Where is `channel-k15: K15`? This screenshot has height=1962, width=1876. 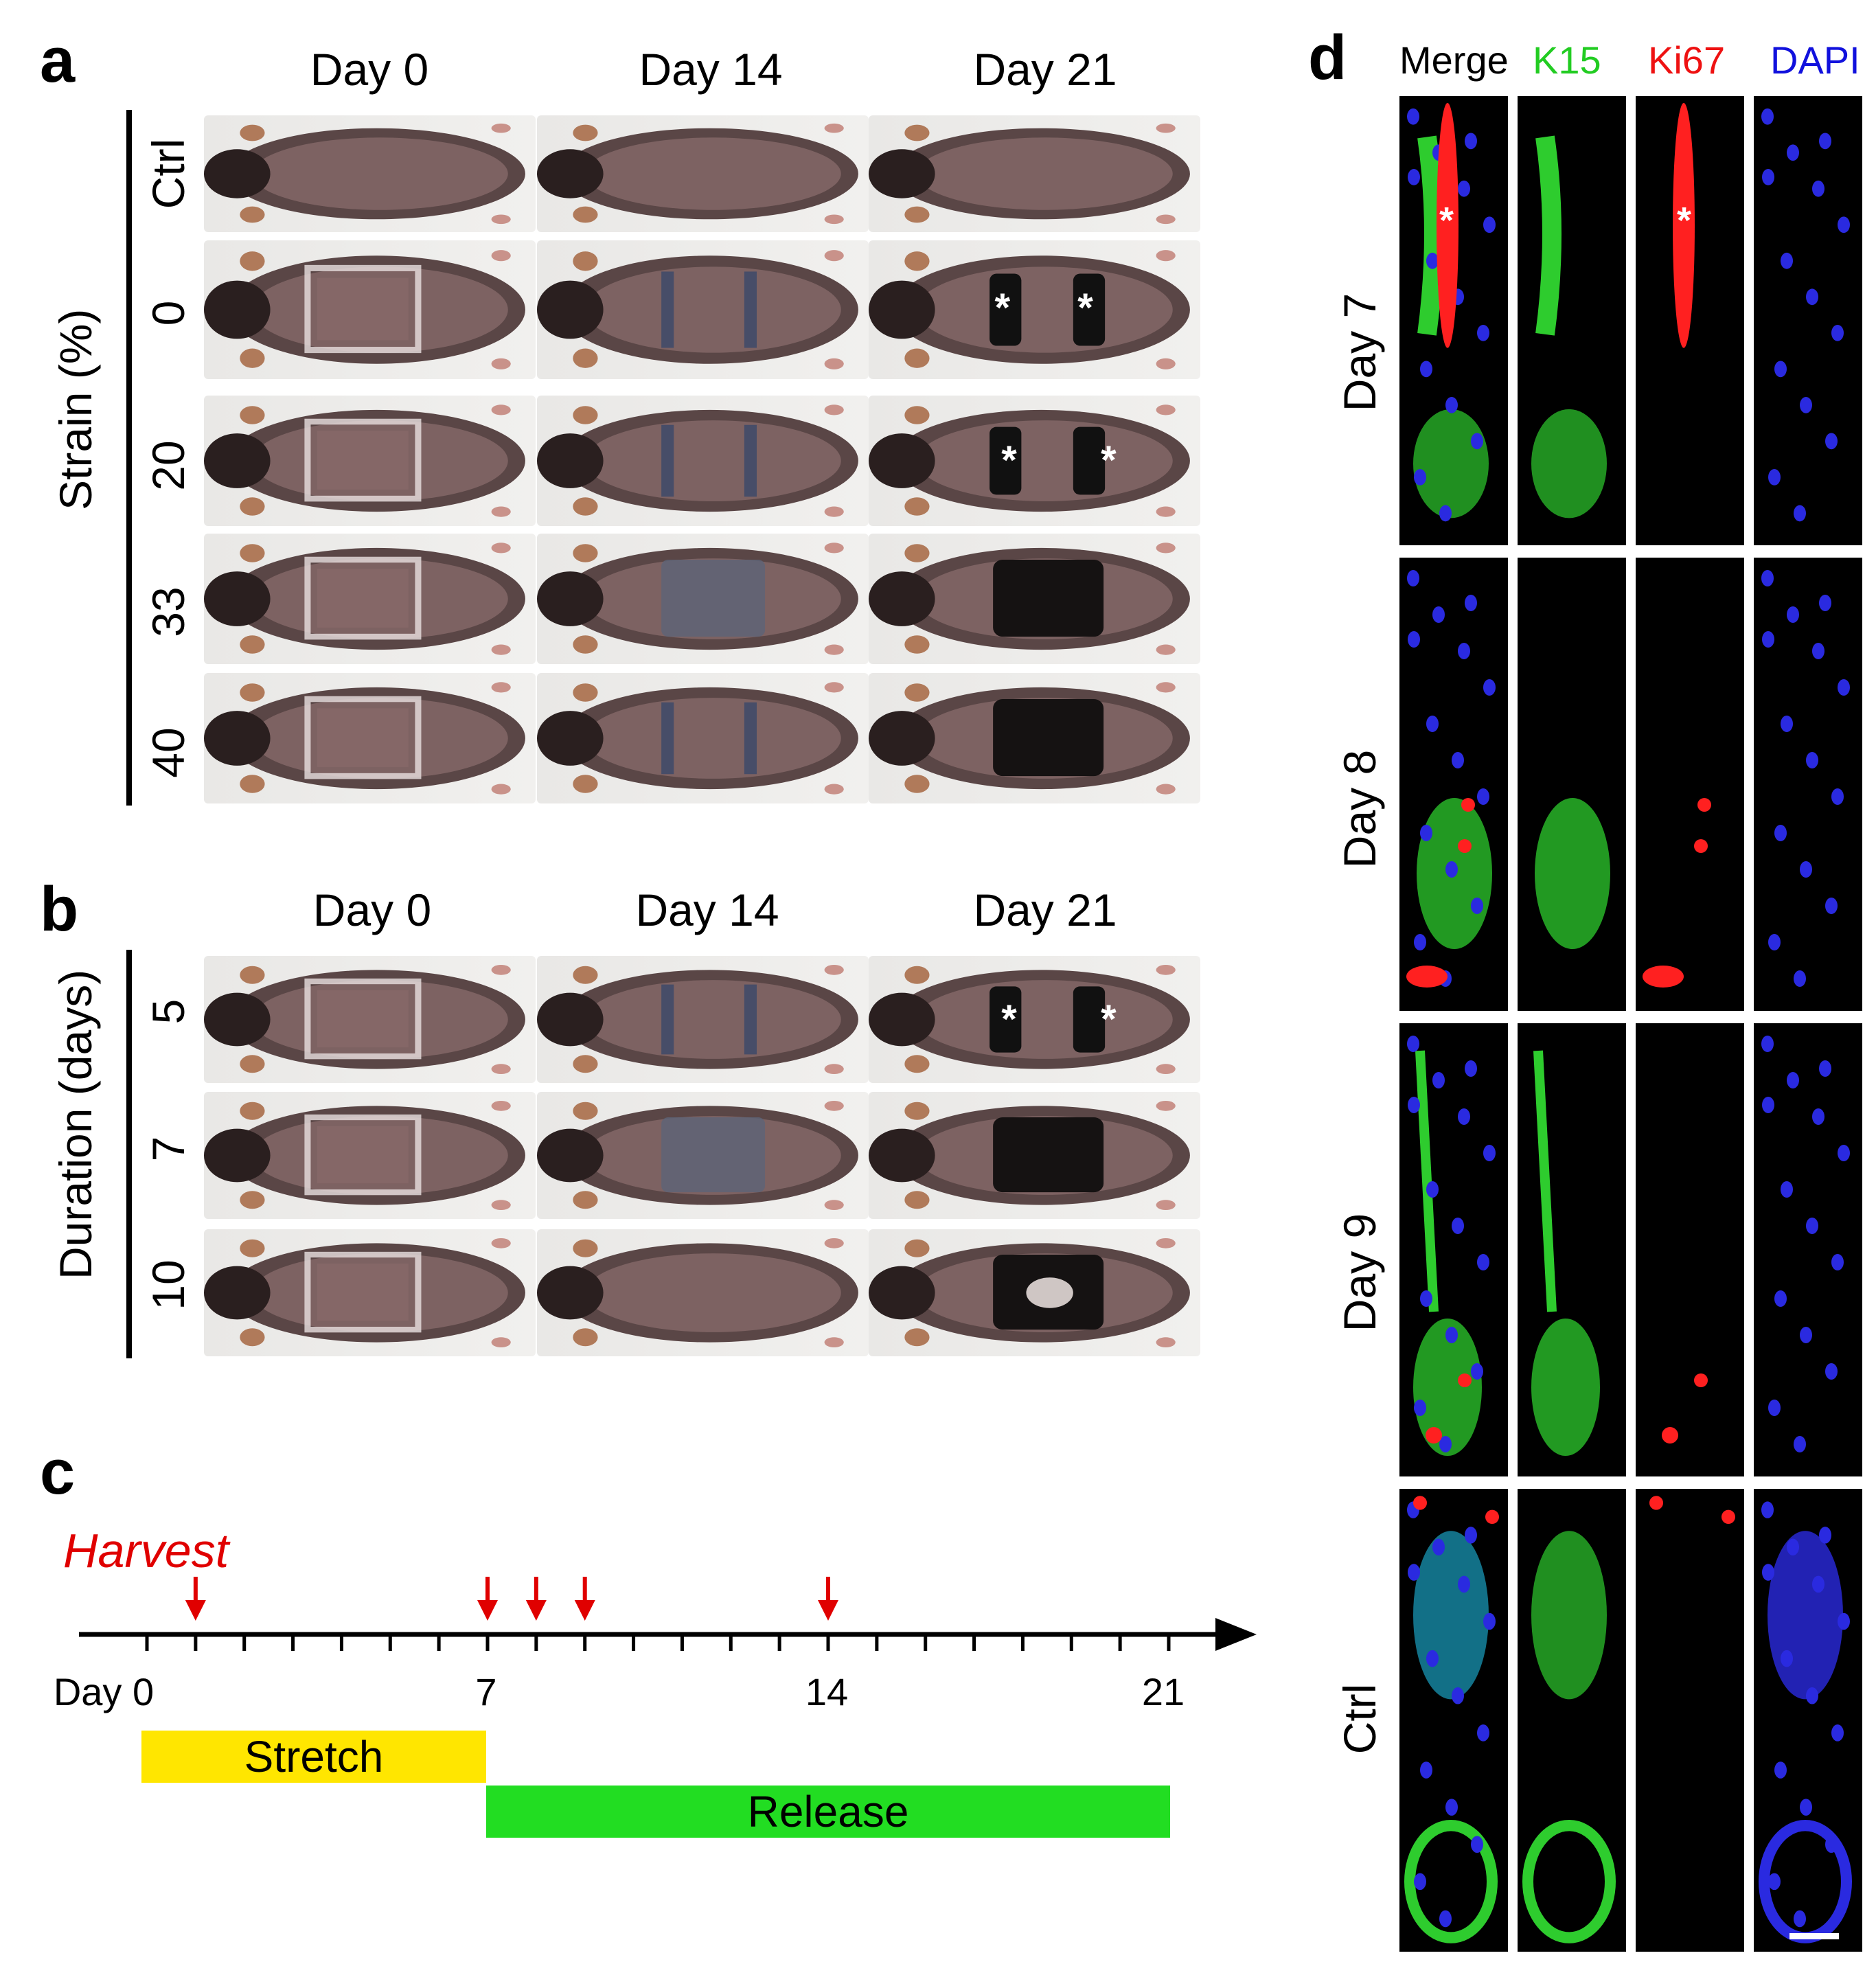 channel-k15: K15 is located at coordinates (1567, 60).